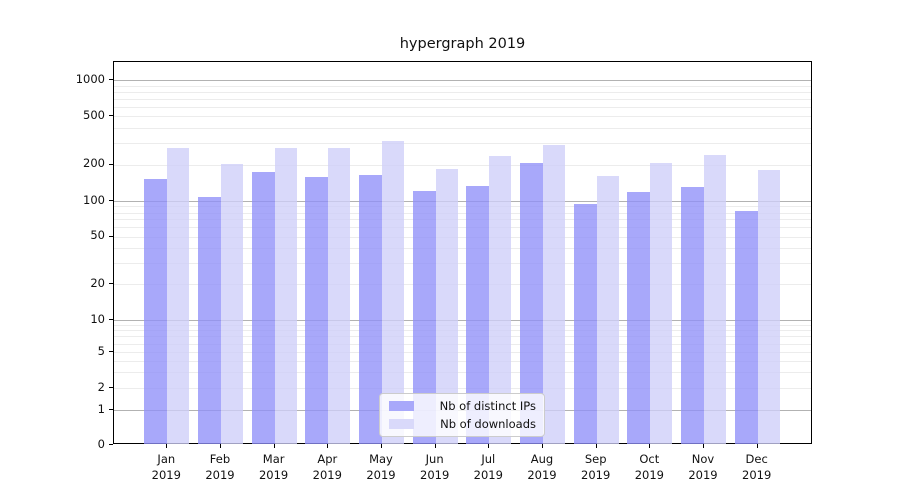  I want to click on x-tick-label-nov: Nov 2019, so click(703, 467).